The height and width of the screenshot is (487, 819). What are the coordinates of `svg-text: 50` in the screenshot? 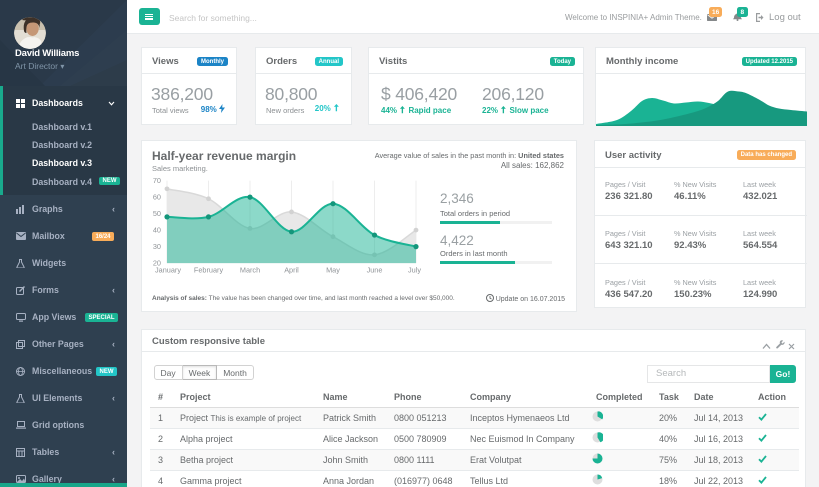 It's located at (157, 213).